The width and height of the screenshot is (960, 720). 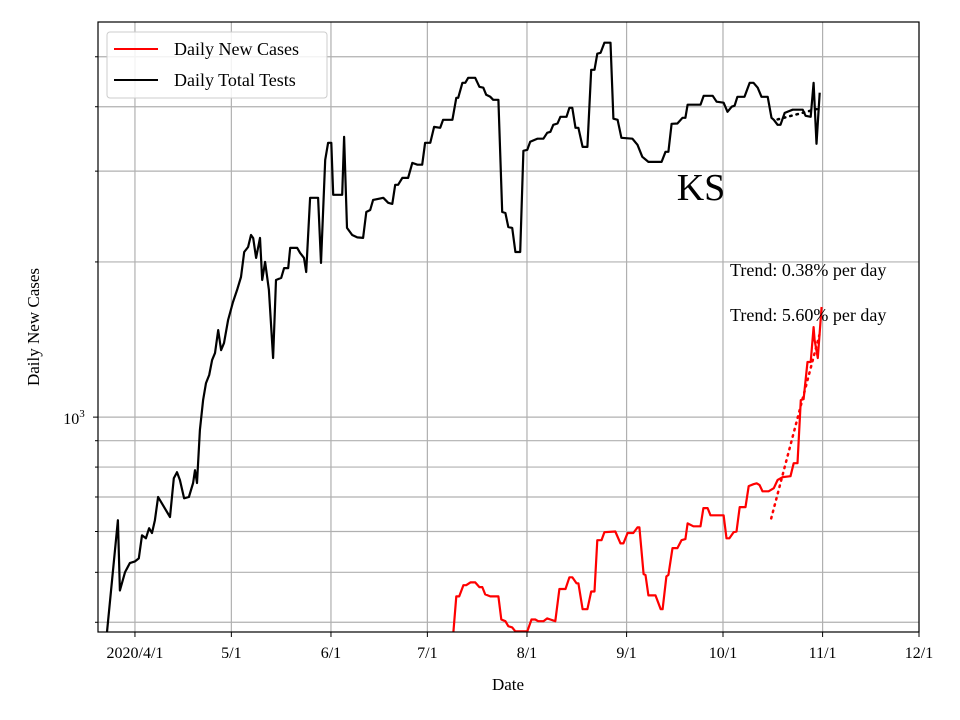 What do you see at coordinates (701, 188) in the screenshot?
I see `chart-title: KS` at bounding box center [701, 188].